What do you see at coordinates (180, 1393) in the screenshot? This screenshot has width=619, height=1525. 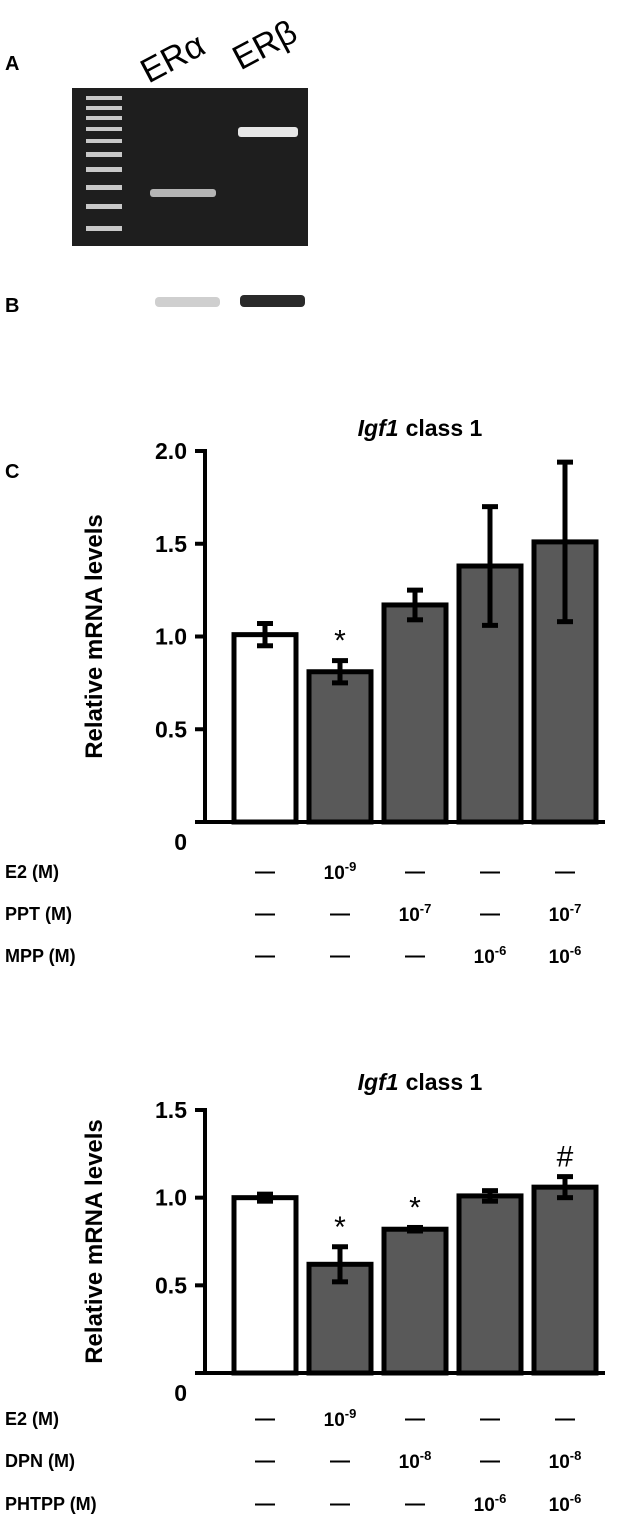 I see `y-tick-label: 0` at bounding box center [180, 1393].